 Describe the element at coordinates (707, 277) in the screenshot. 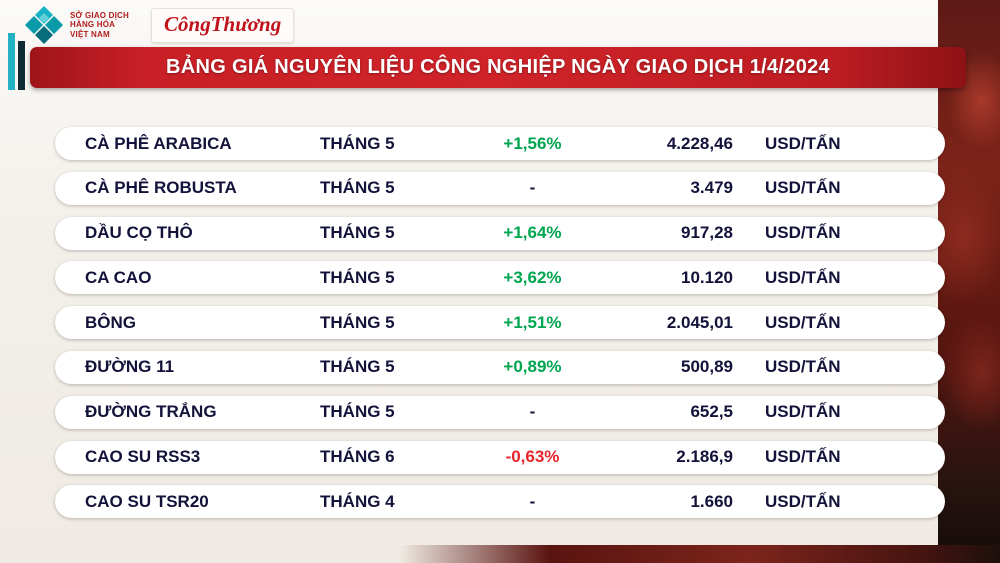

I see `price-value: 10.120` at that location.